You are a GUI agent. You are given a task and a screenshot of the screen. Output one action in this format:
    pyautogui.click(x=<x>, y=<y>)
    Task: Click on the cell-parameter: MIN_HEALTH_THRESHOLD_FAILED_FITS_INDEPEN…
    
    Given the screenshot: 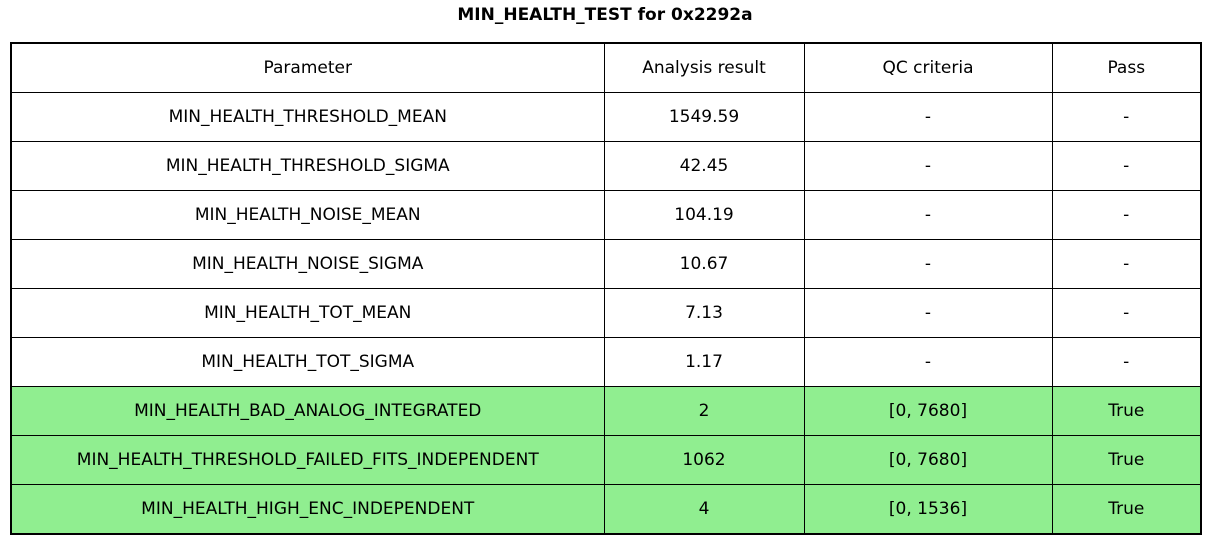 What is the action you would take?
    pyautogui.click(x=307, y=460)
    